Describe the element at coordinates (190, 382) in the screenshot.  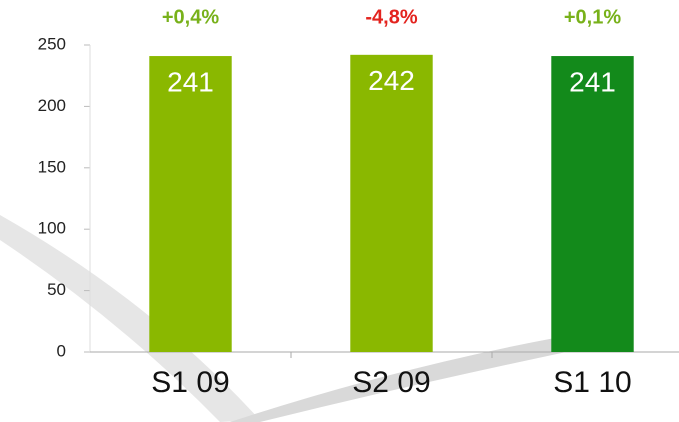
I see `x-tick-label: S1 09` at that location.